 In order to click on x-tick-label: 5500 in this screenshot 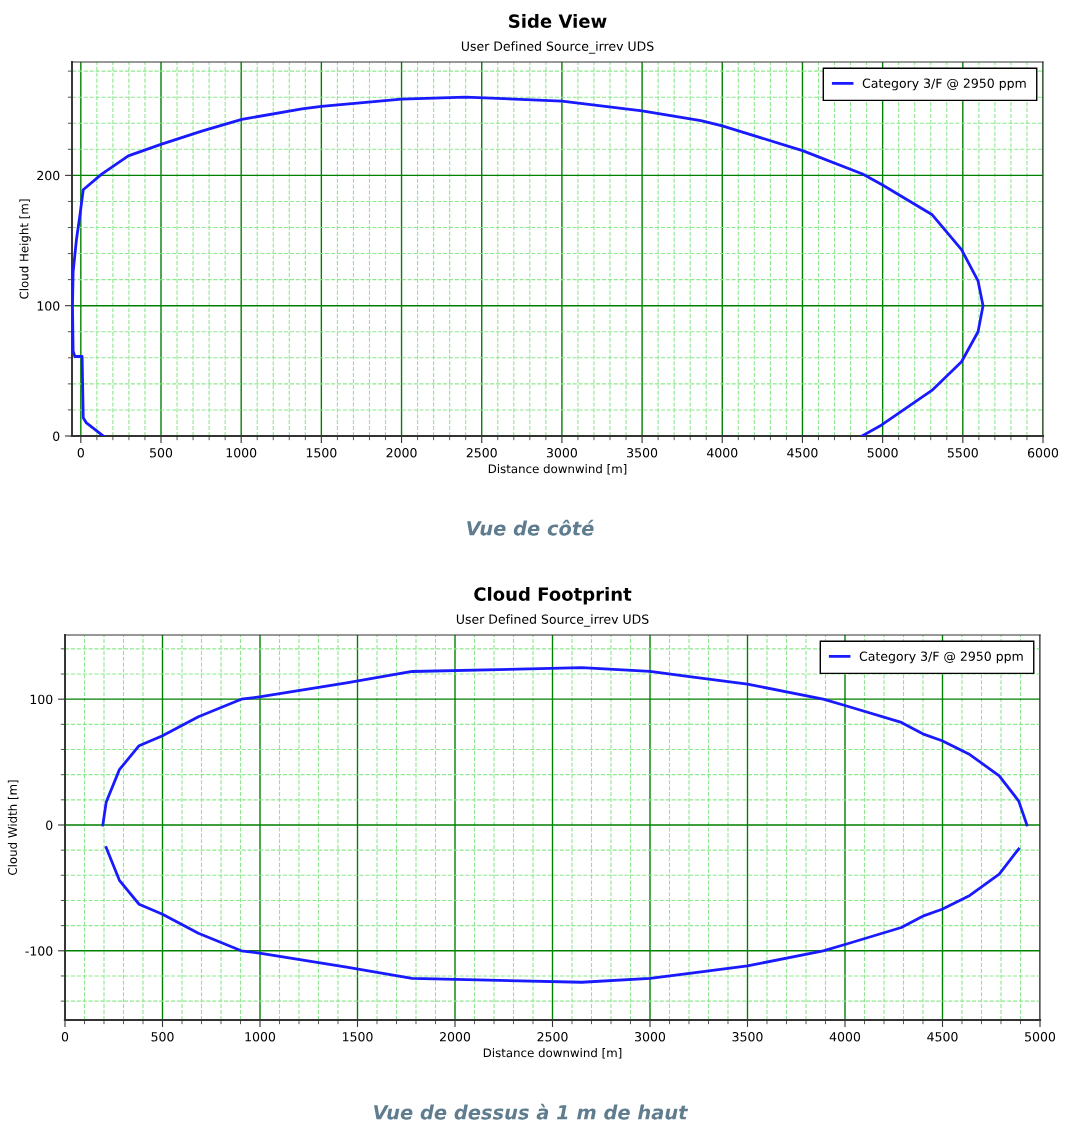, I will do `click(962, 453)`.